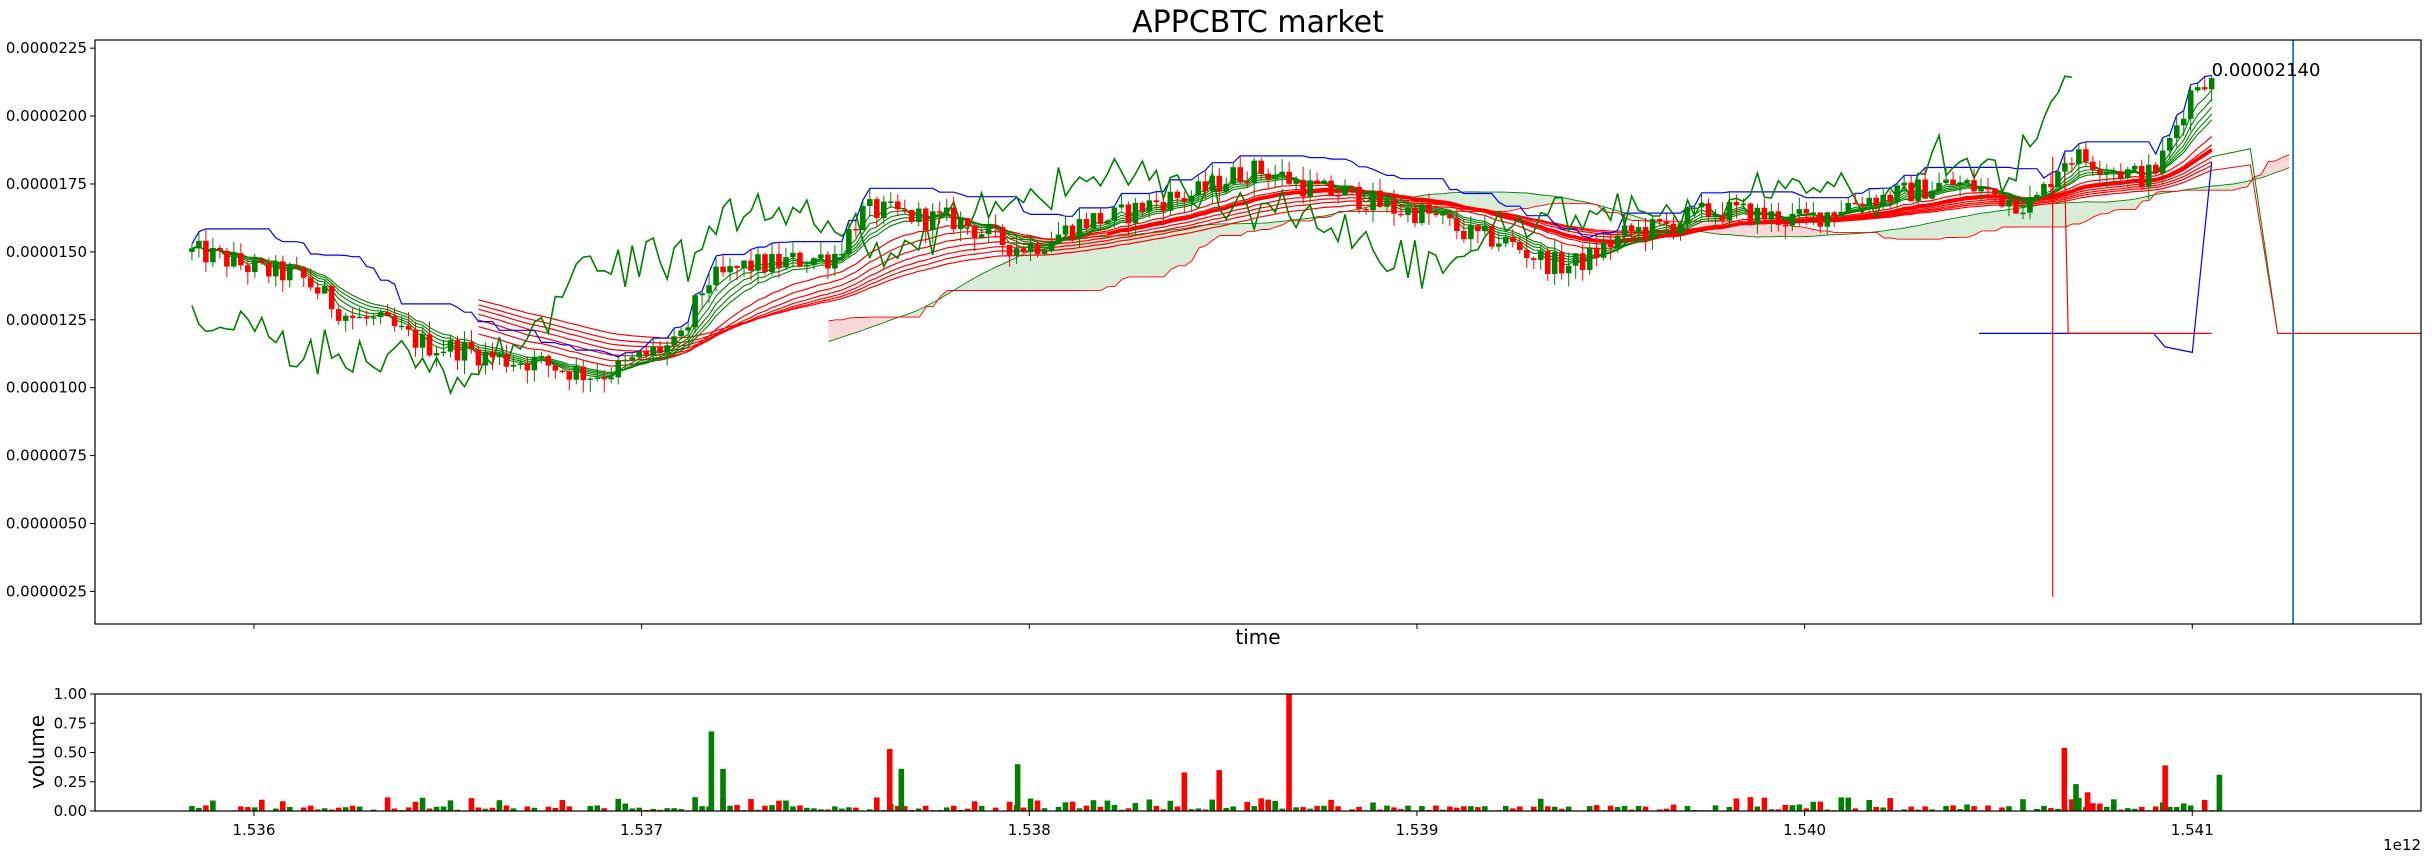 This screenshot has width=2432, height=866. What do you see at coordinates (1257, 637) in the screenshot?
I see `x-axis-label: time` at bounding box center [1257, 637].